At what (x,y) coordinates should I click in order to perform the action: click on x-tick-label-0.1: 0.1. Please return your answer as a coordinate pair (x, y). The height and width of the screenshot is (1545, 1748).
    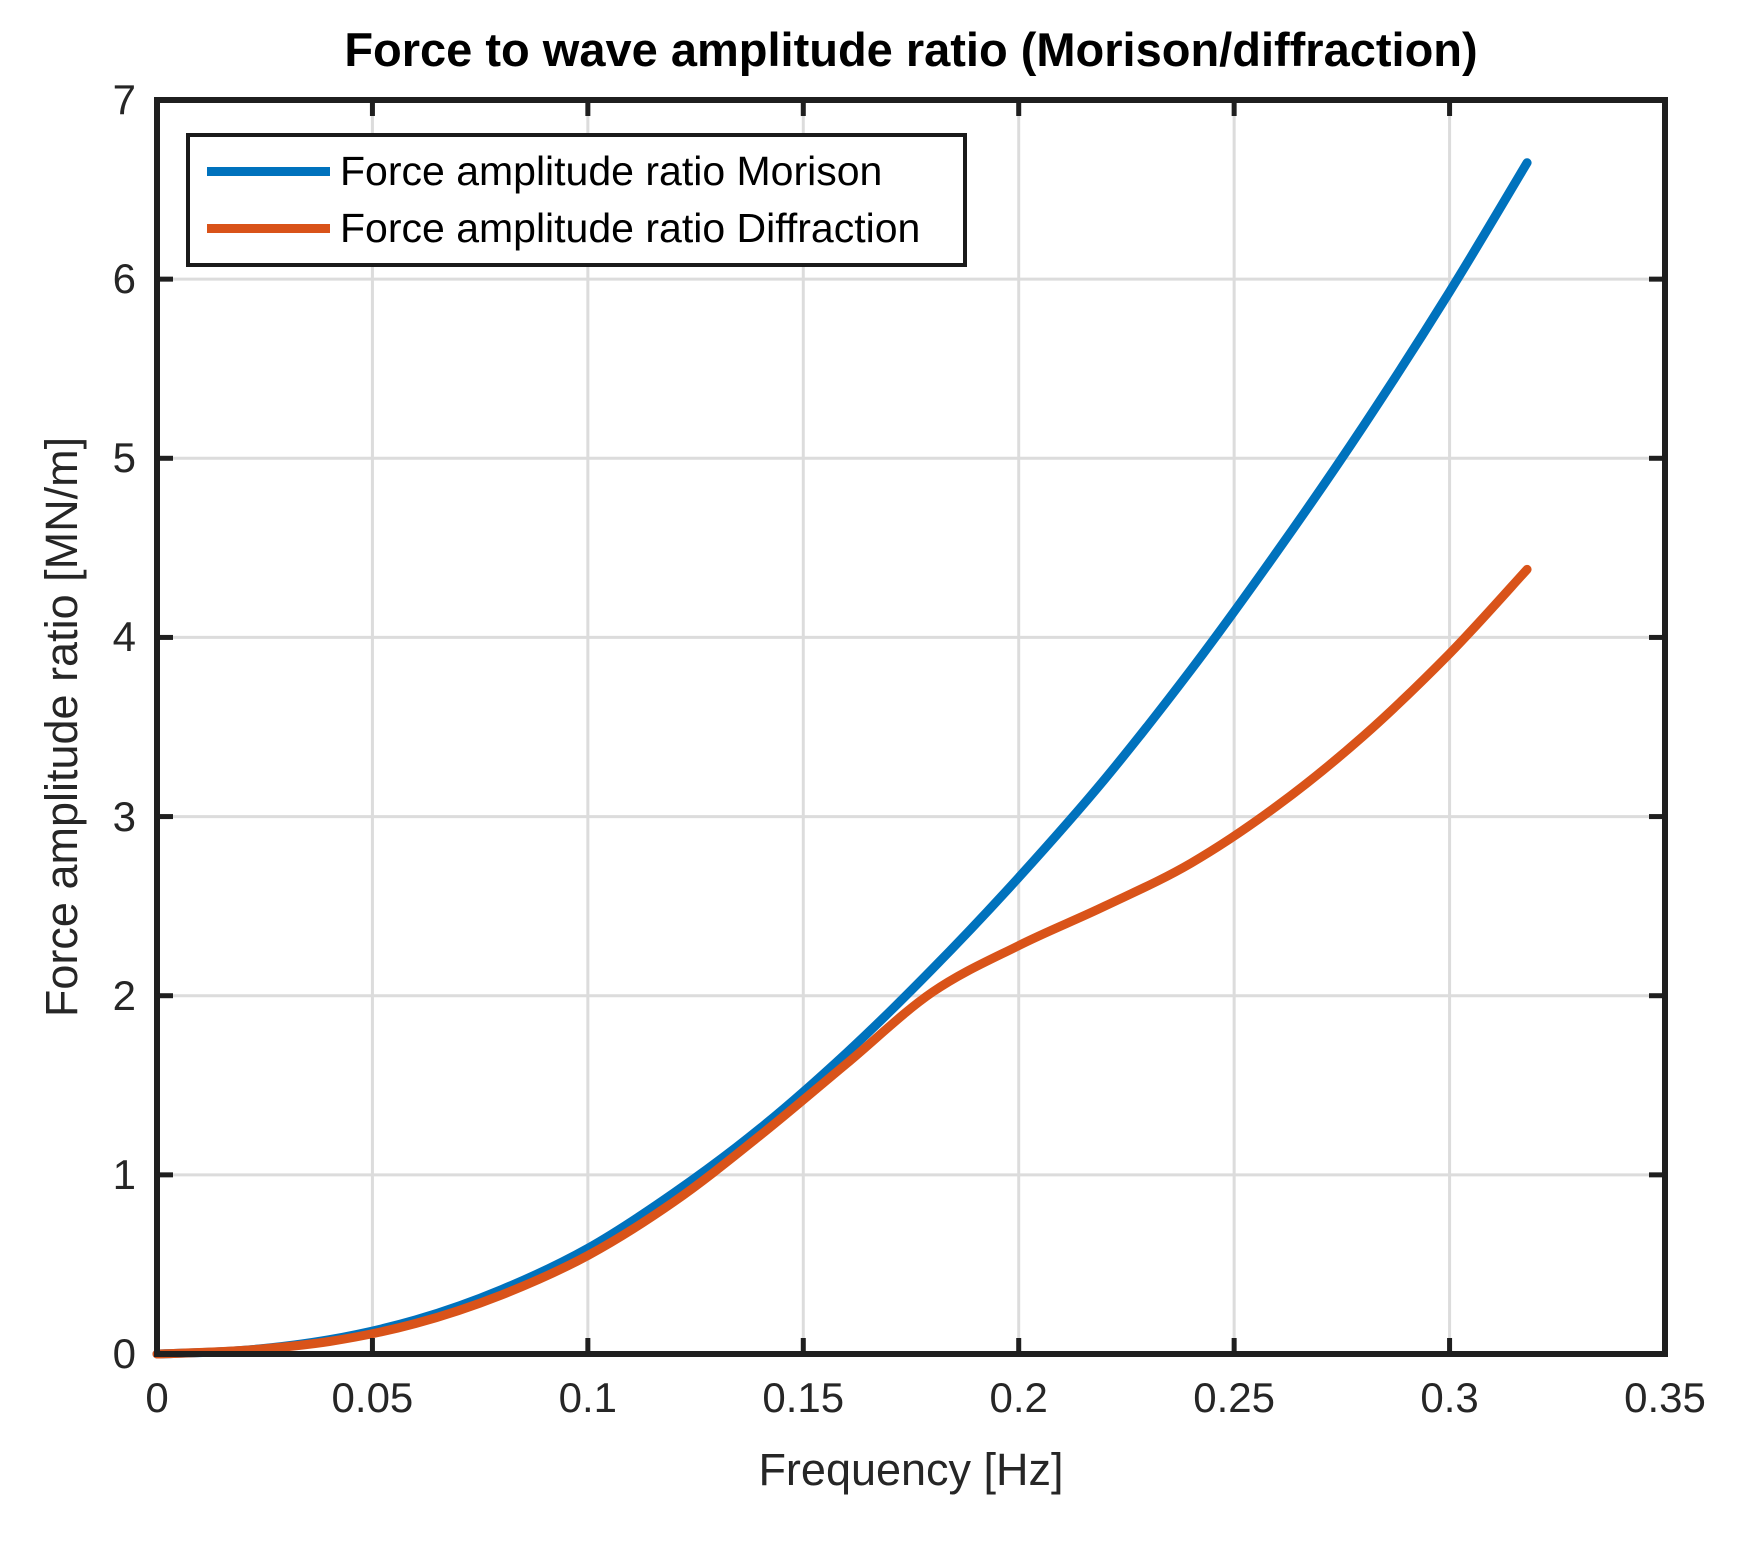
    Looking at the image, I should click on (588, 1397).